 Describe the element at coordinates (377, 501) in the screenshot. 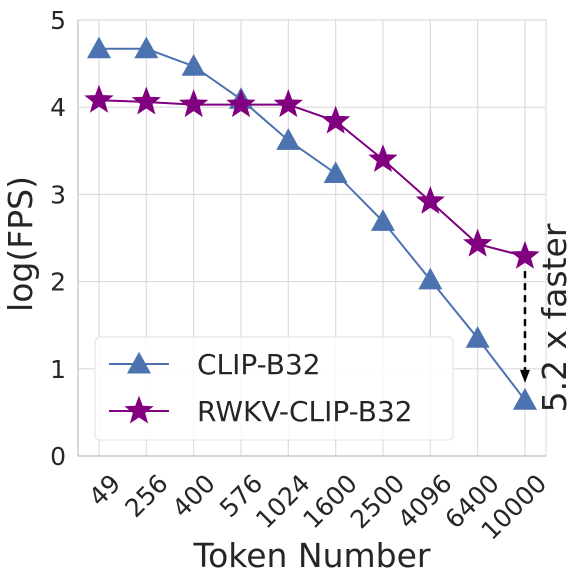

I see `x-tick-label: 2500` at that location.